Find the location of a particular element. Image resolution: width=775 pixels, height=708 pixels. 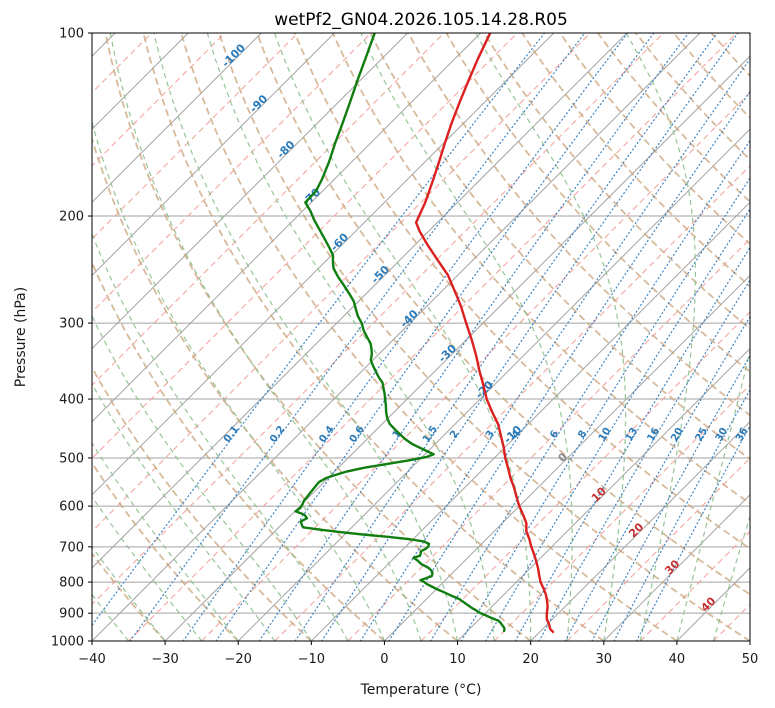

x-tick-label: −30 is located at coordinates (164, 659).